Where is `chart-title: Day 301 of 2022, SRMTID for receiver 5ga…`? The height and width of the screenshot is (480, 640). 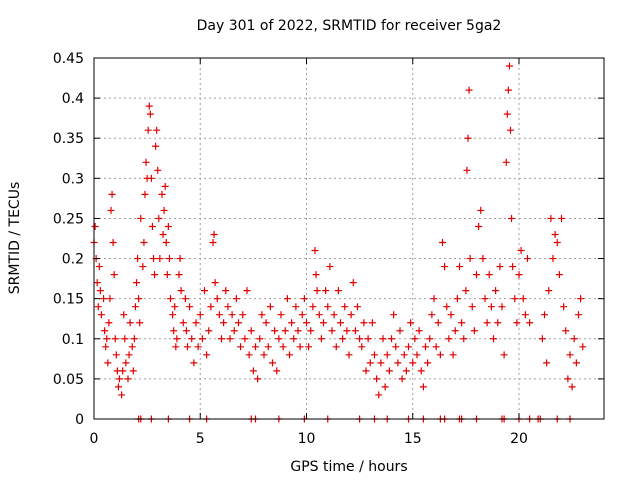 chart-title: Day 301 of 2022, SRMTID for receiver 5ga… is located at coordinates (349, 26).